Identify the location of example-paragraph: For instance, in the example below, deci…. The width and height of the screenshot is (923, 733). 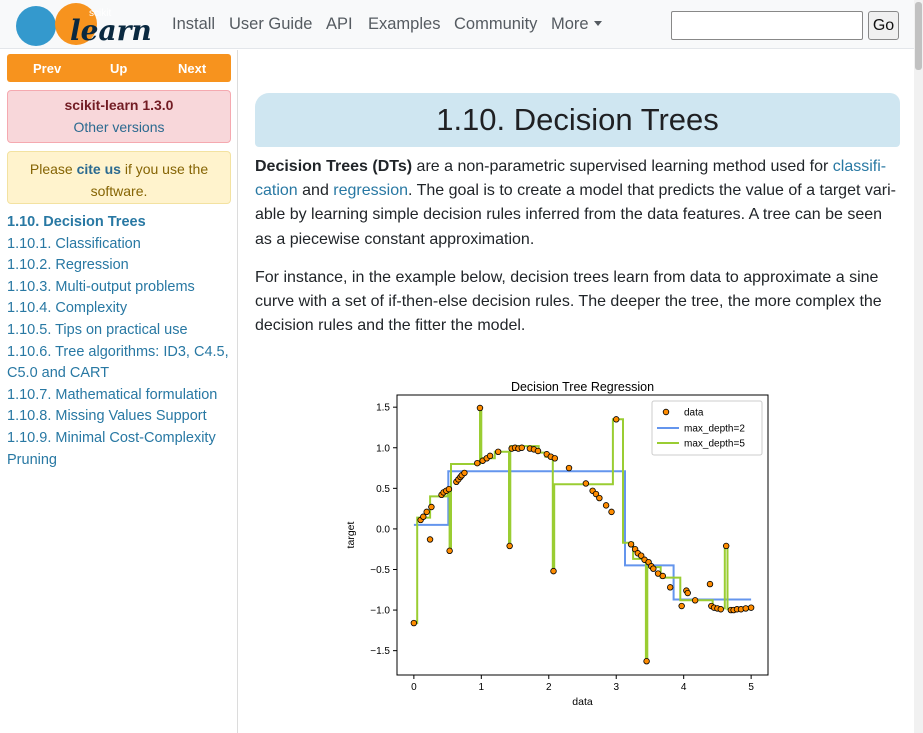
(568, 302).